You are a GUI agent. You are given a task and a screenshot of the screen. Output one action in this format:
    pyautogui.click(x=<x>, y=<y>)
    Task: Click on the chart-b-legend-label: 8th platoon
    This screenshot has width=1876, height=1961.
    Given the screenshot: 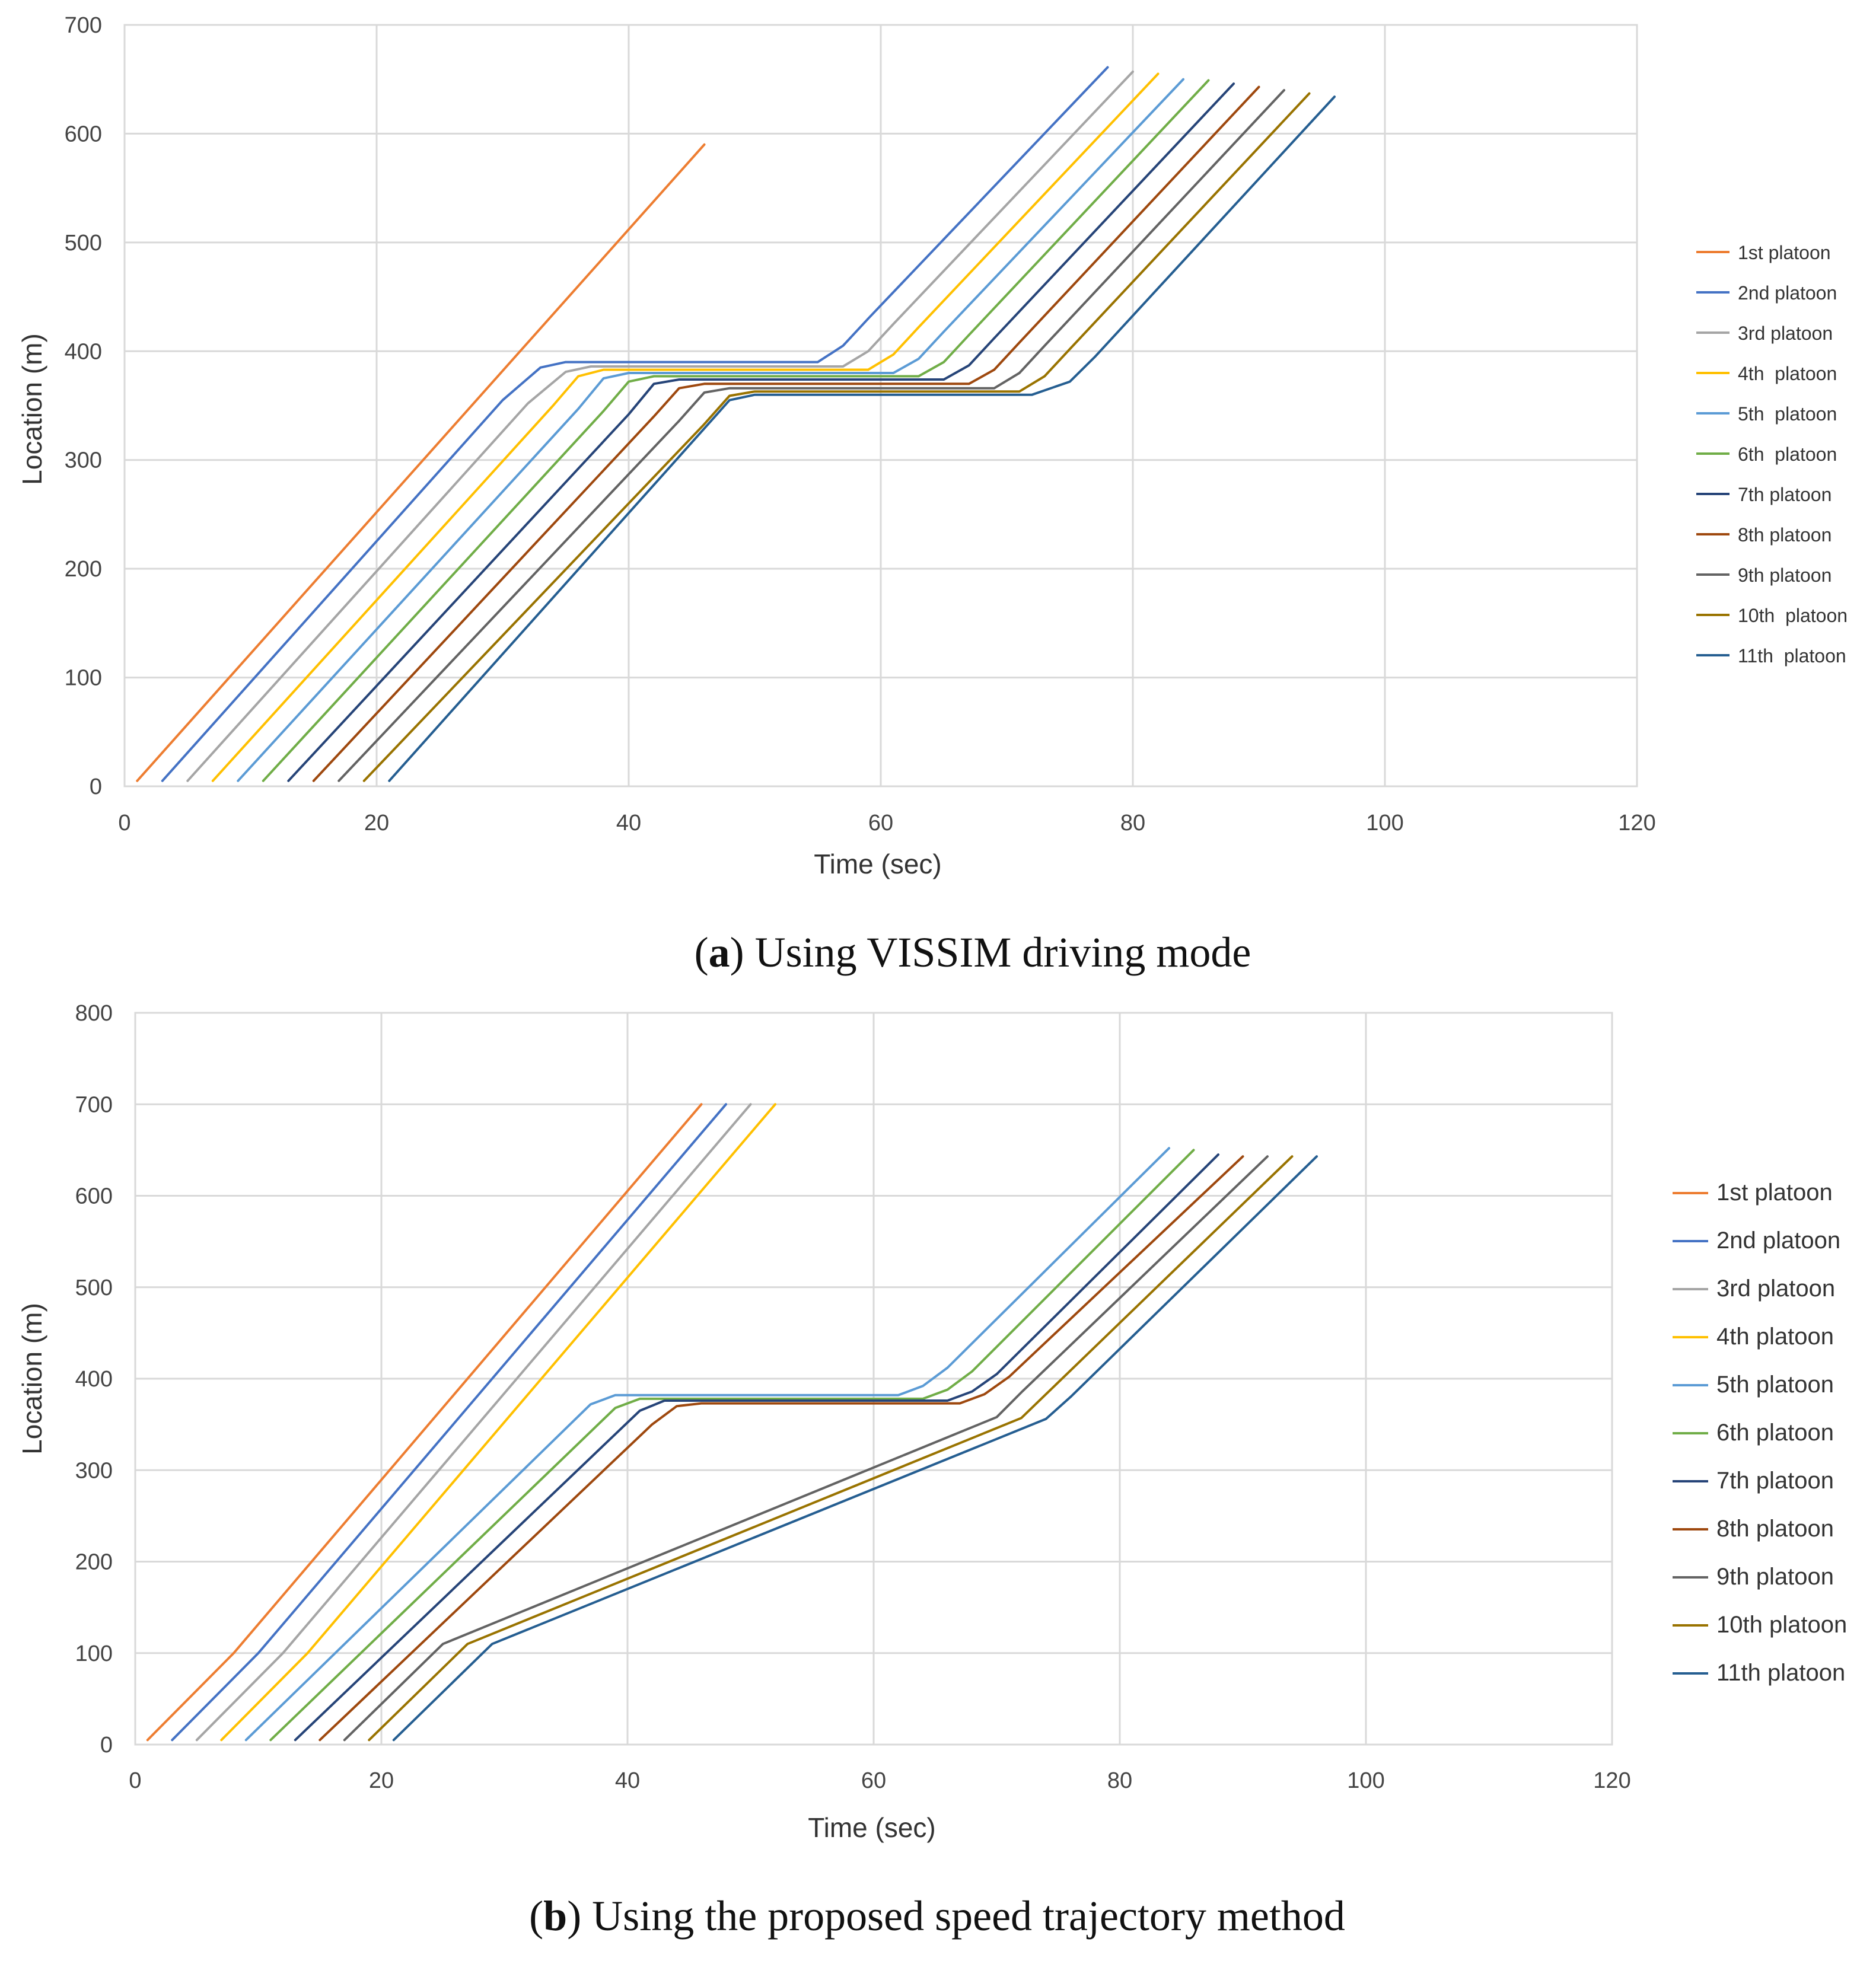 What is the action you would take?
    pyautogui.click(x=1775, y=1529)
    